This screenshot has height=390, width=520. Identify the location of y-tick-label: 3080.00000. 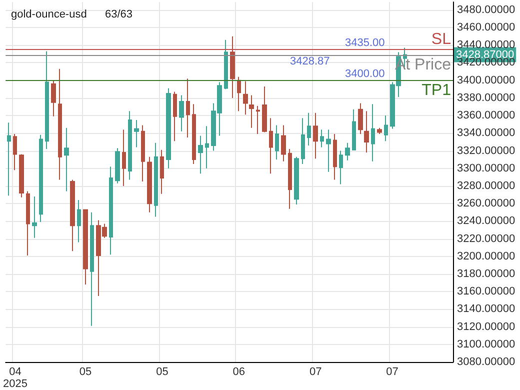
(486, 362).